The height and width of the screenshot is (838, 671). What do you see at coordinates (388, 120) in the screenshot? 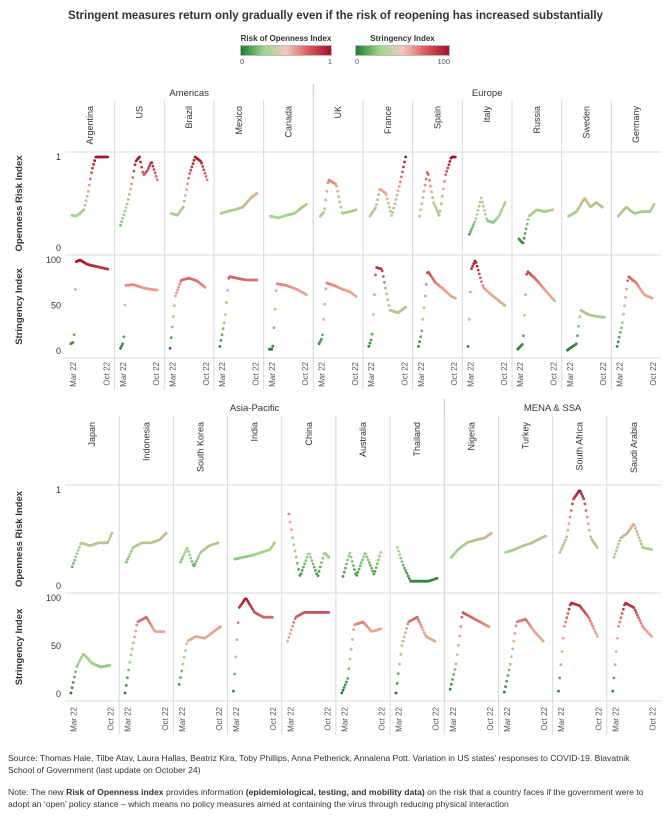
I see `country-label: France` at bounding box center [388, 120].